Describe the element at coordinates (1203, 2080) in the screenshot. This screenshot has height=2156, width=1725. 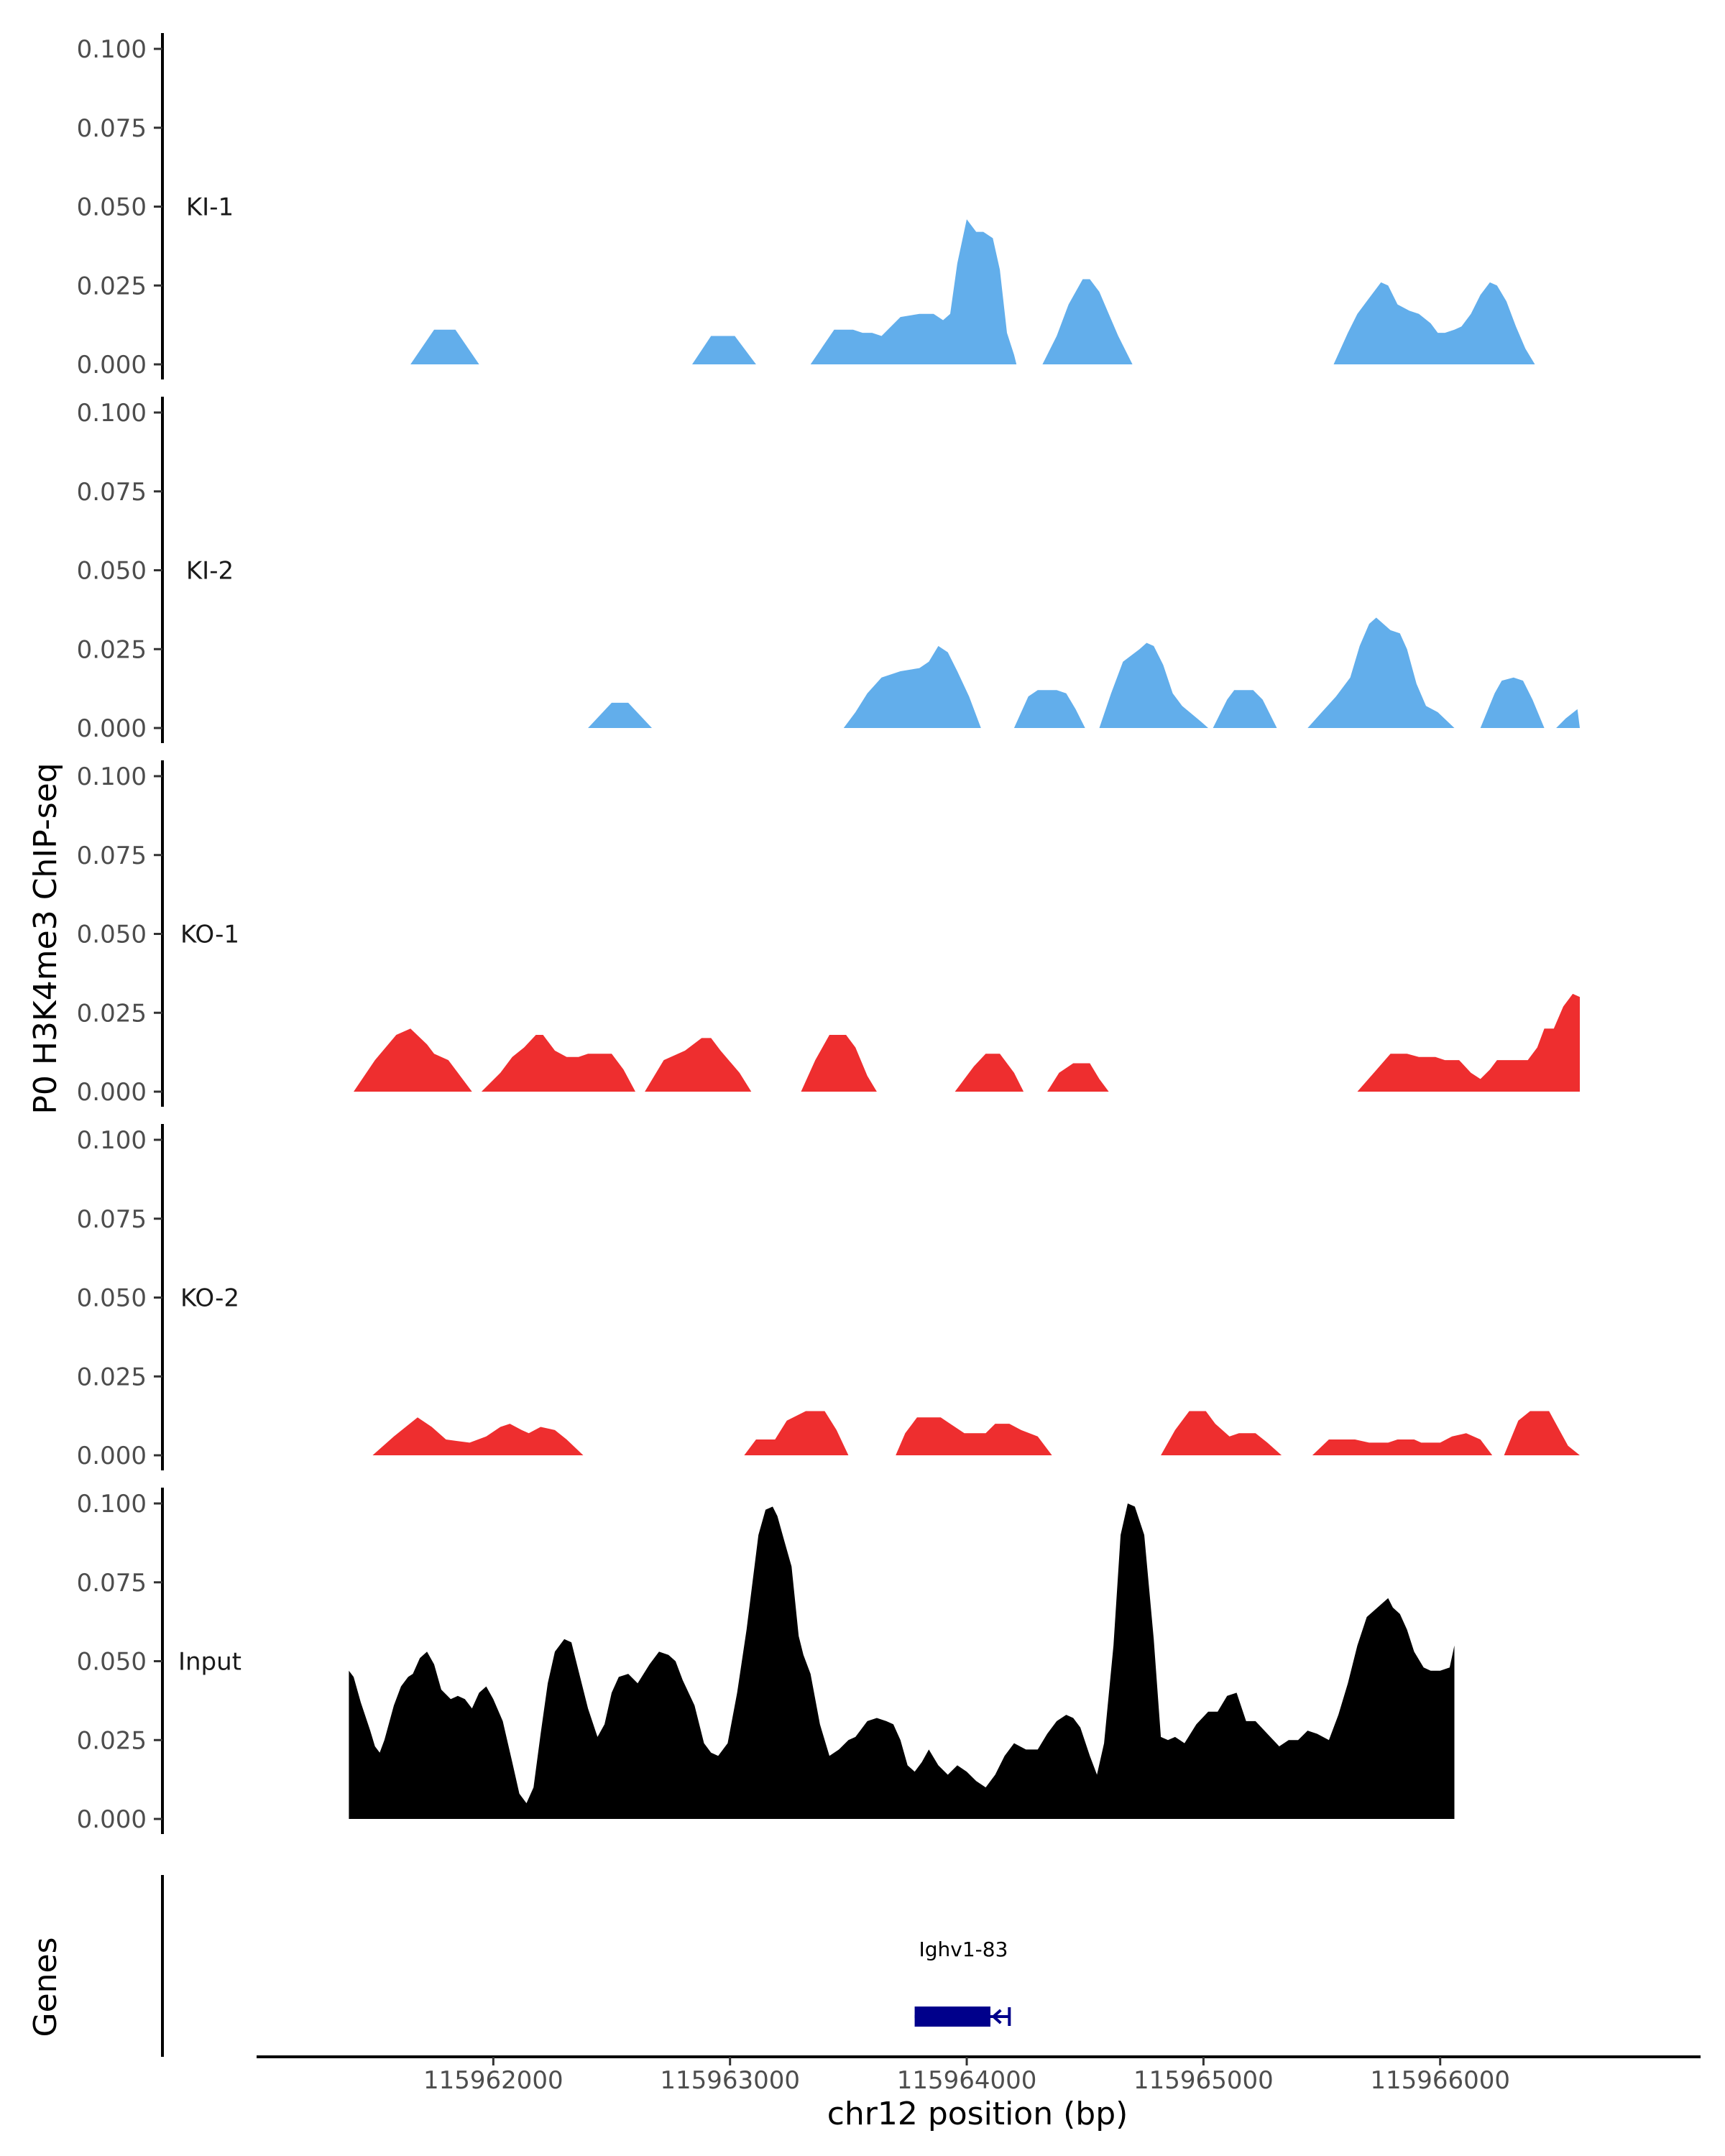
I see `x-tick-label: 115965000` at that location.